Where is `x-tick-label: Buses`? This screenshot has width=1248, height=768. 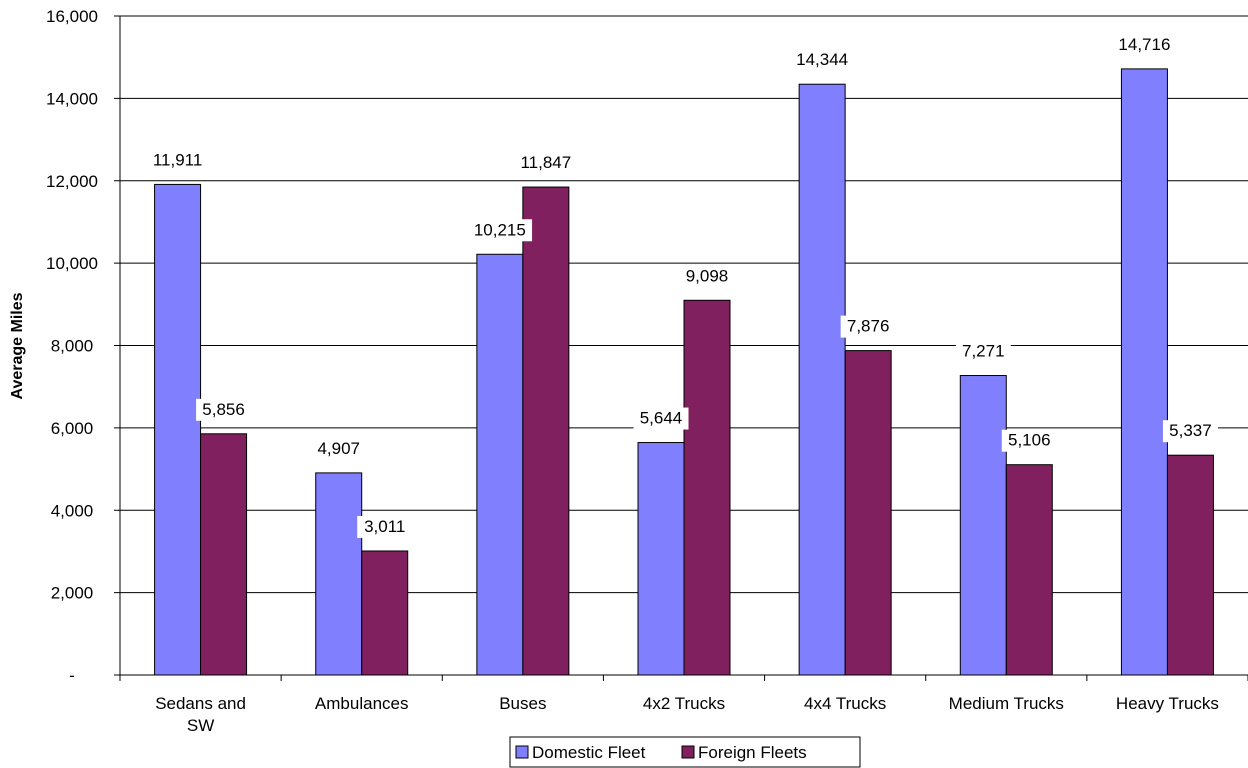 x-tick-label: Buses is located at coordinates (522, 703).